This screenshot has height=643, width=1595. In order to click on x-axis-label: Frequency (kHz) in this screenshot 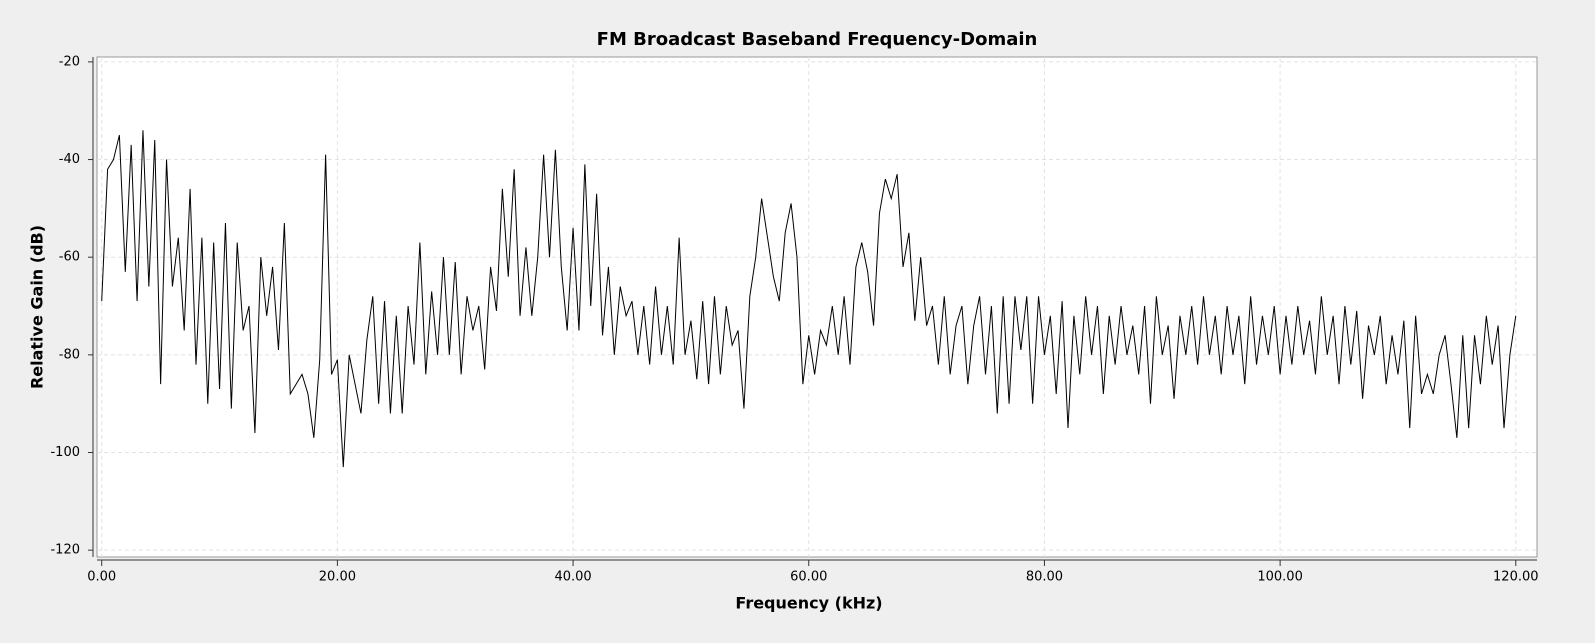, I will do `click(808, 603)`.